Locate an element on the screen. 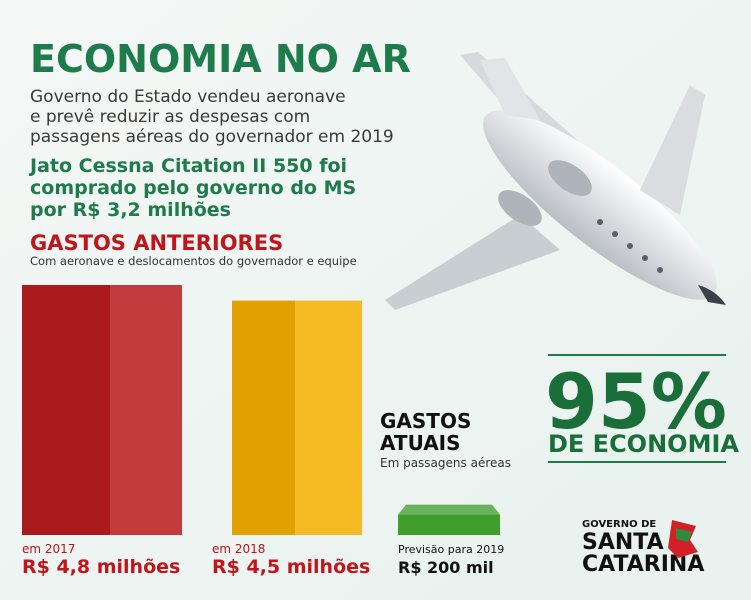  title: ECONOMIA NO AR is located at coordinates (220, 59).